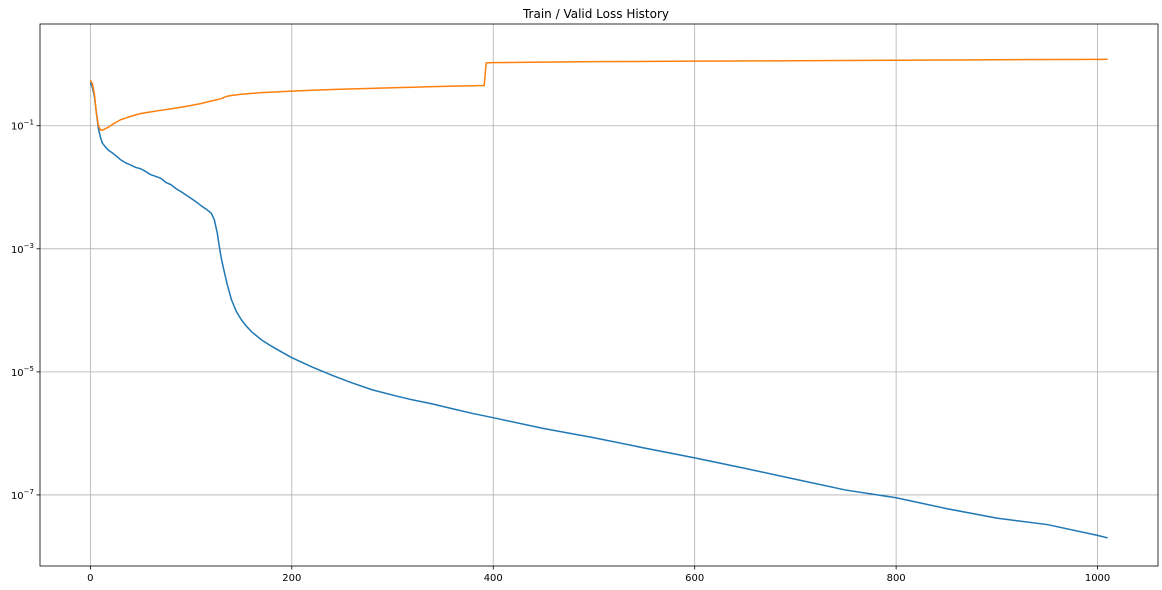  I want to click on y-tick-label: 10⁻⁷, so click(22, 495).